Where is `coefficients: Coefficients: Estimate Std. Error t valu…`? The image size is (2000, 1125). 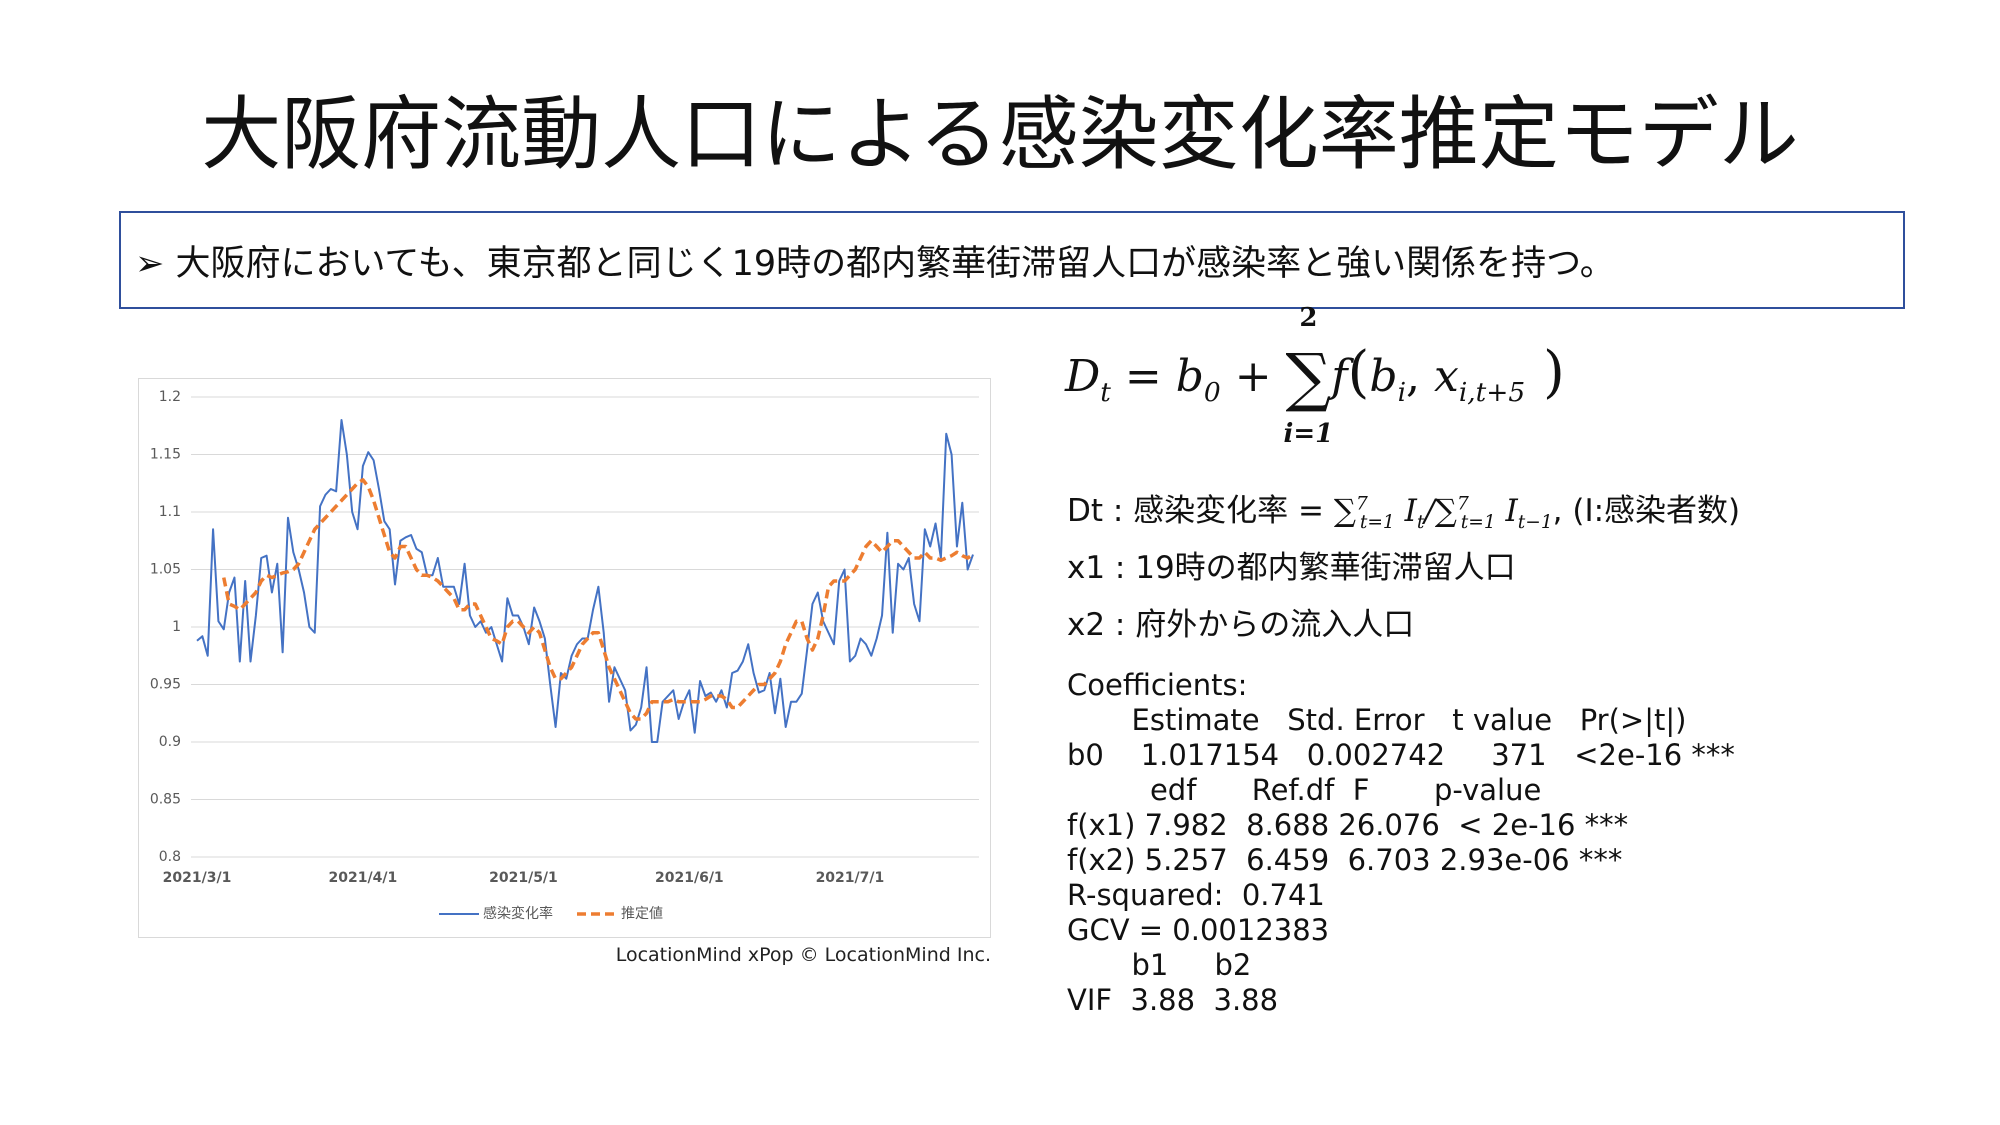
coefficients: Coefficients: Estimate Std. Error t valu… is located at coordinates (1401, 843).